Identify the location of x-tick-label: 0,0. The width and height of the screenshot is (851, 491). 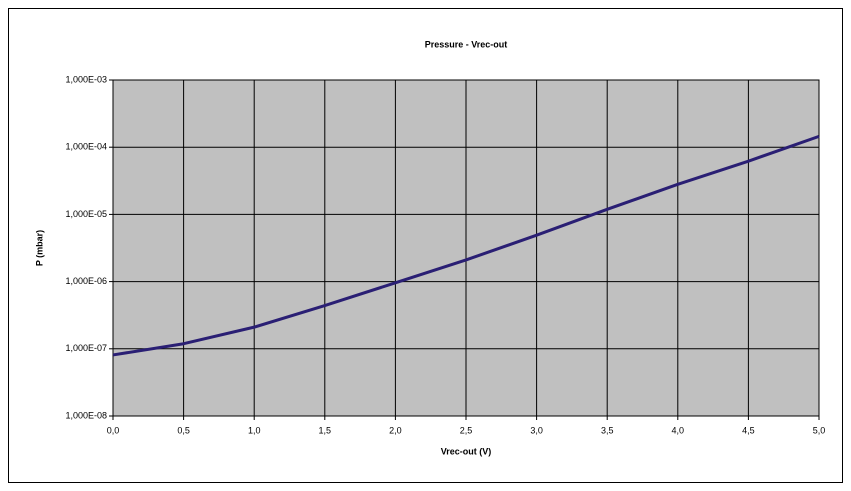
(113, 430).